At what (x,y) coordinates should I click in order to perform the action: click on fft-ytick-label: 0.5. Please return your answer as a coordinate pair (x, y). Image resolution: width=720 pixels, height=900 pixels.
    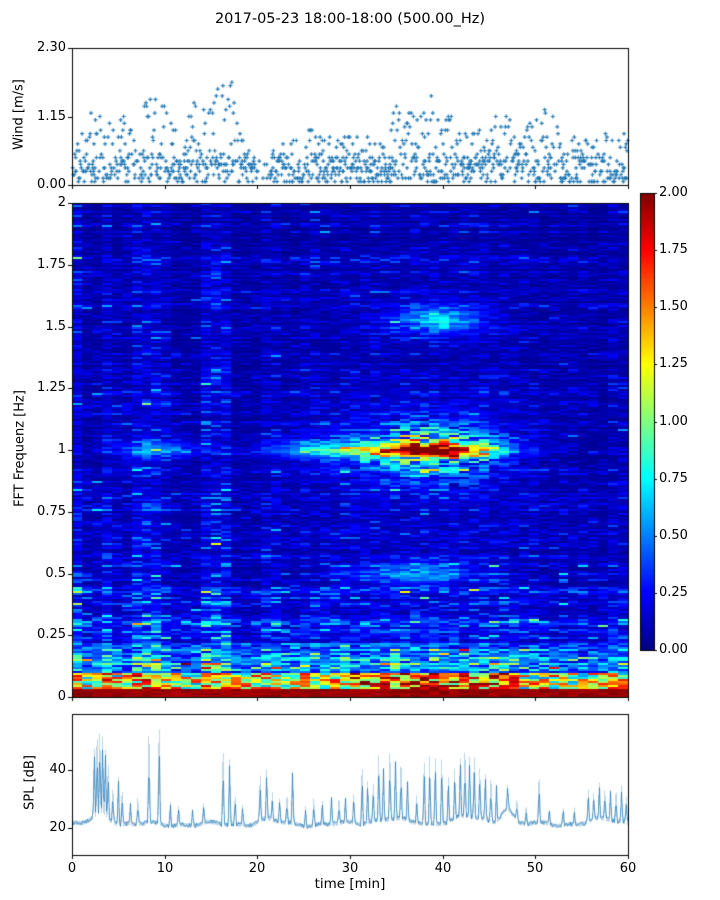
    Looking at the image, I should click on (55, 573).